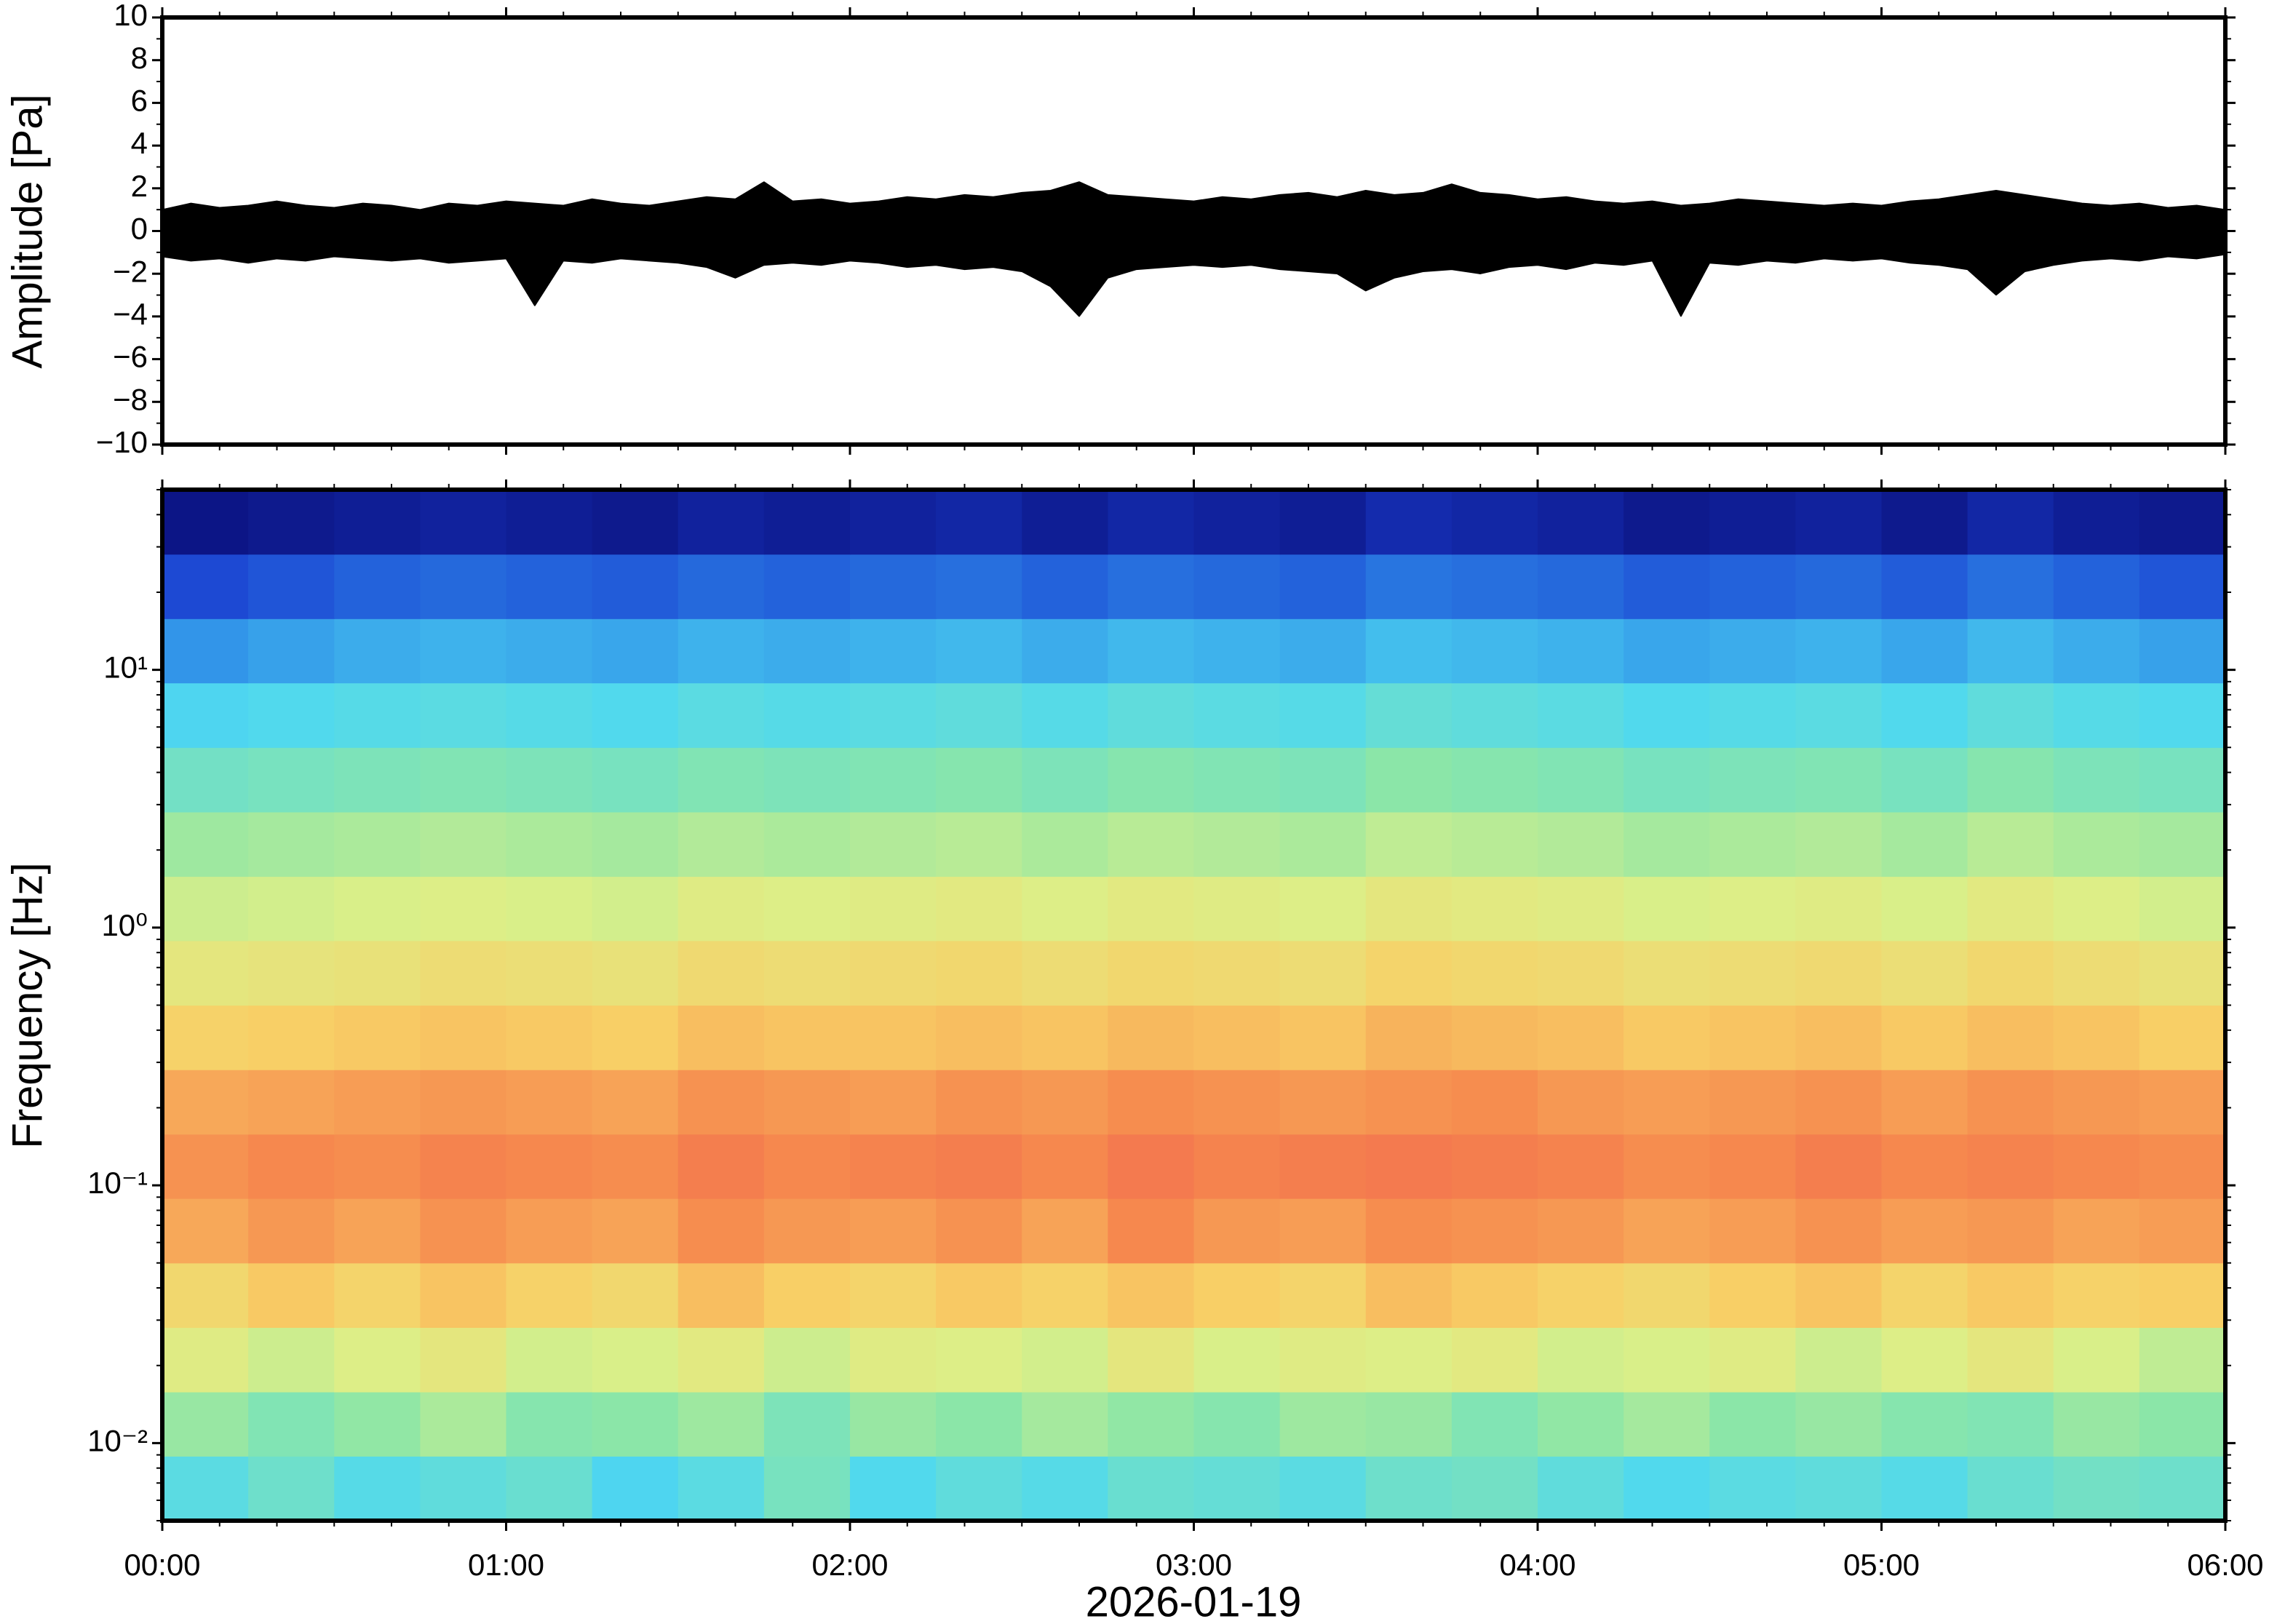 The width and height of the screenshot is (2269, 1624). What do you see at coordinates (162, 1565) in the screenshot?
I see `x-tick-label: 00:00` at bounding box center [162, 1565].